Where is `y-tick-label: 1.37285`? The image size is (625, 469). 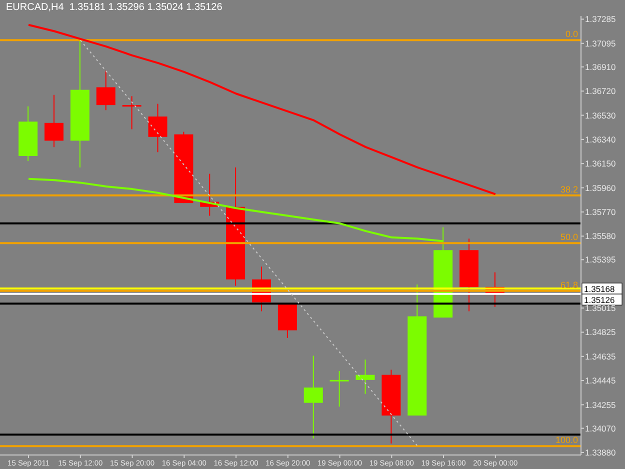 y-tick-label: 1.37285 is located at coordinates (600, 19).